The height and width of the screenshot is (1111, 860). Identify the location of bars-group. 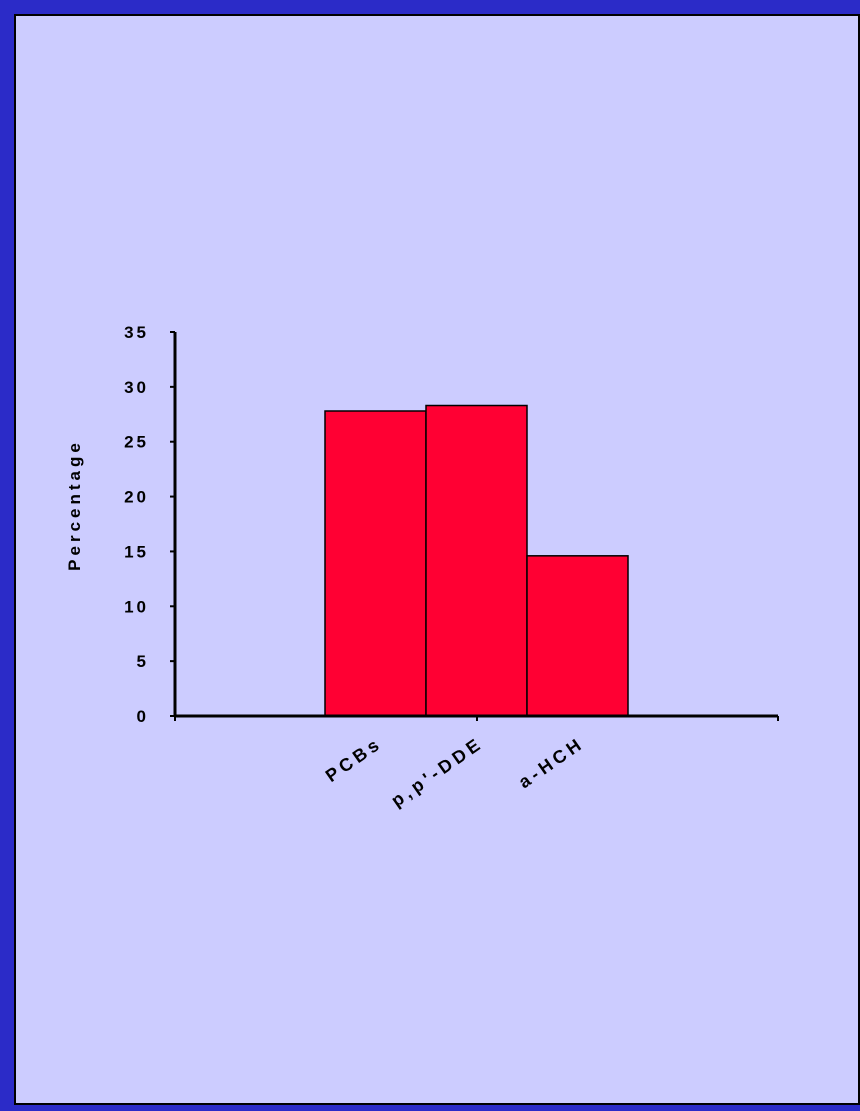
(476, 560).